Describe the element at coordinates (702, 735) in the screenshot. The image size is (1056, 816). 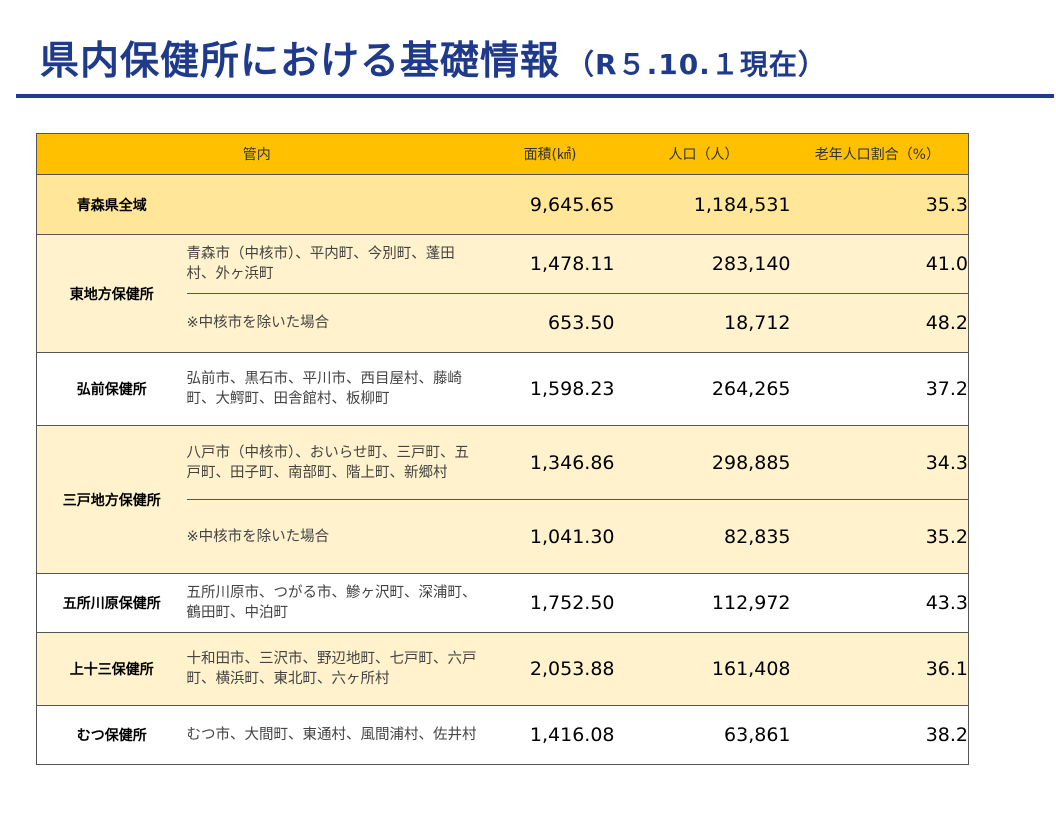
I see `population-value: 63,861` at that location.